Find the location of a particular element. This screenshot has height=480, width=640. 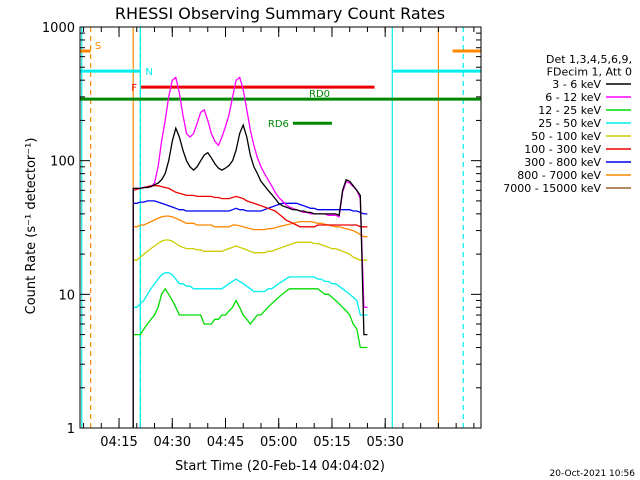

footer-date: 20-Oct-2021 10:56 is located at coordinates (593, 474).